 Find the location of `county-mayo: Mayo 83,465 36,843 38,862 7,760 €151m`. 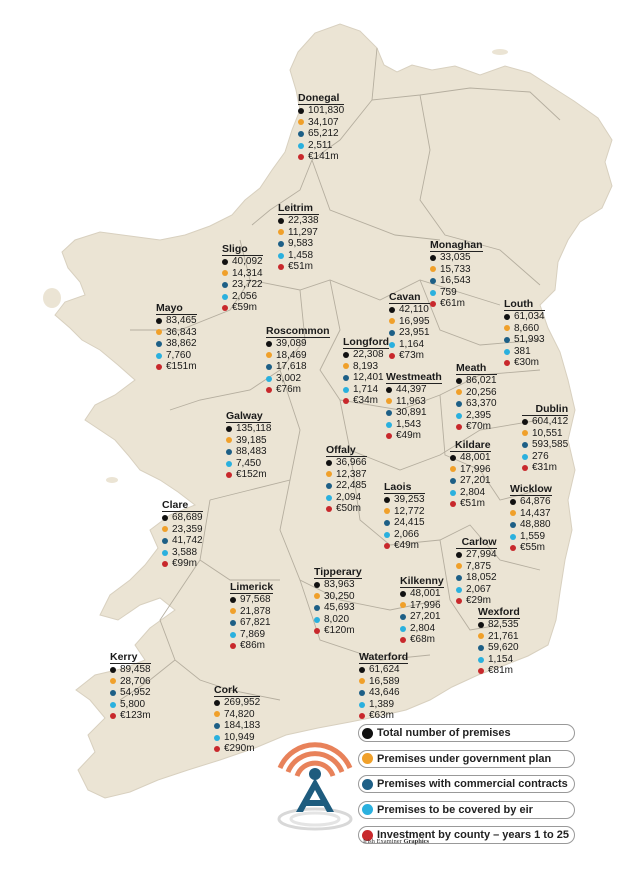

county-mayo: Mayo 83,465 36,843 38,862 7,760 €151m is located at coordinates (176, 337).